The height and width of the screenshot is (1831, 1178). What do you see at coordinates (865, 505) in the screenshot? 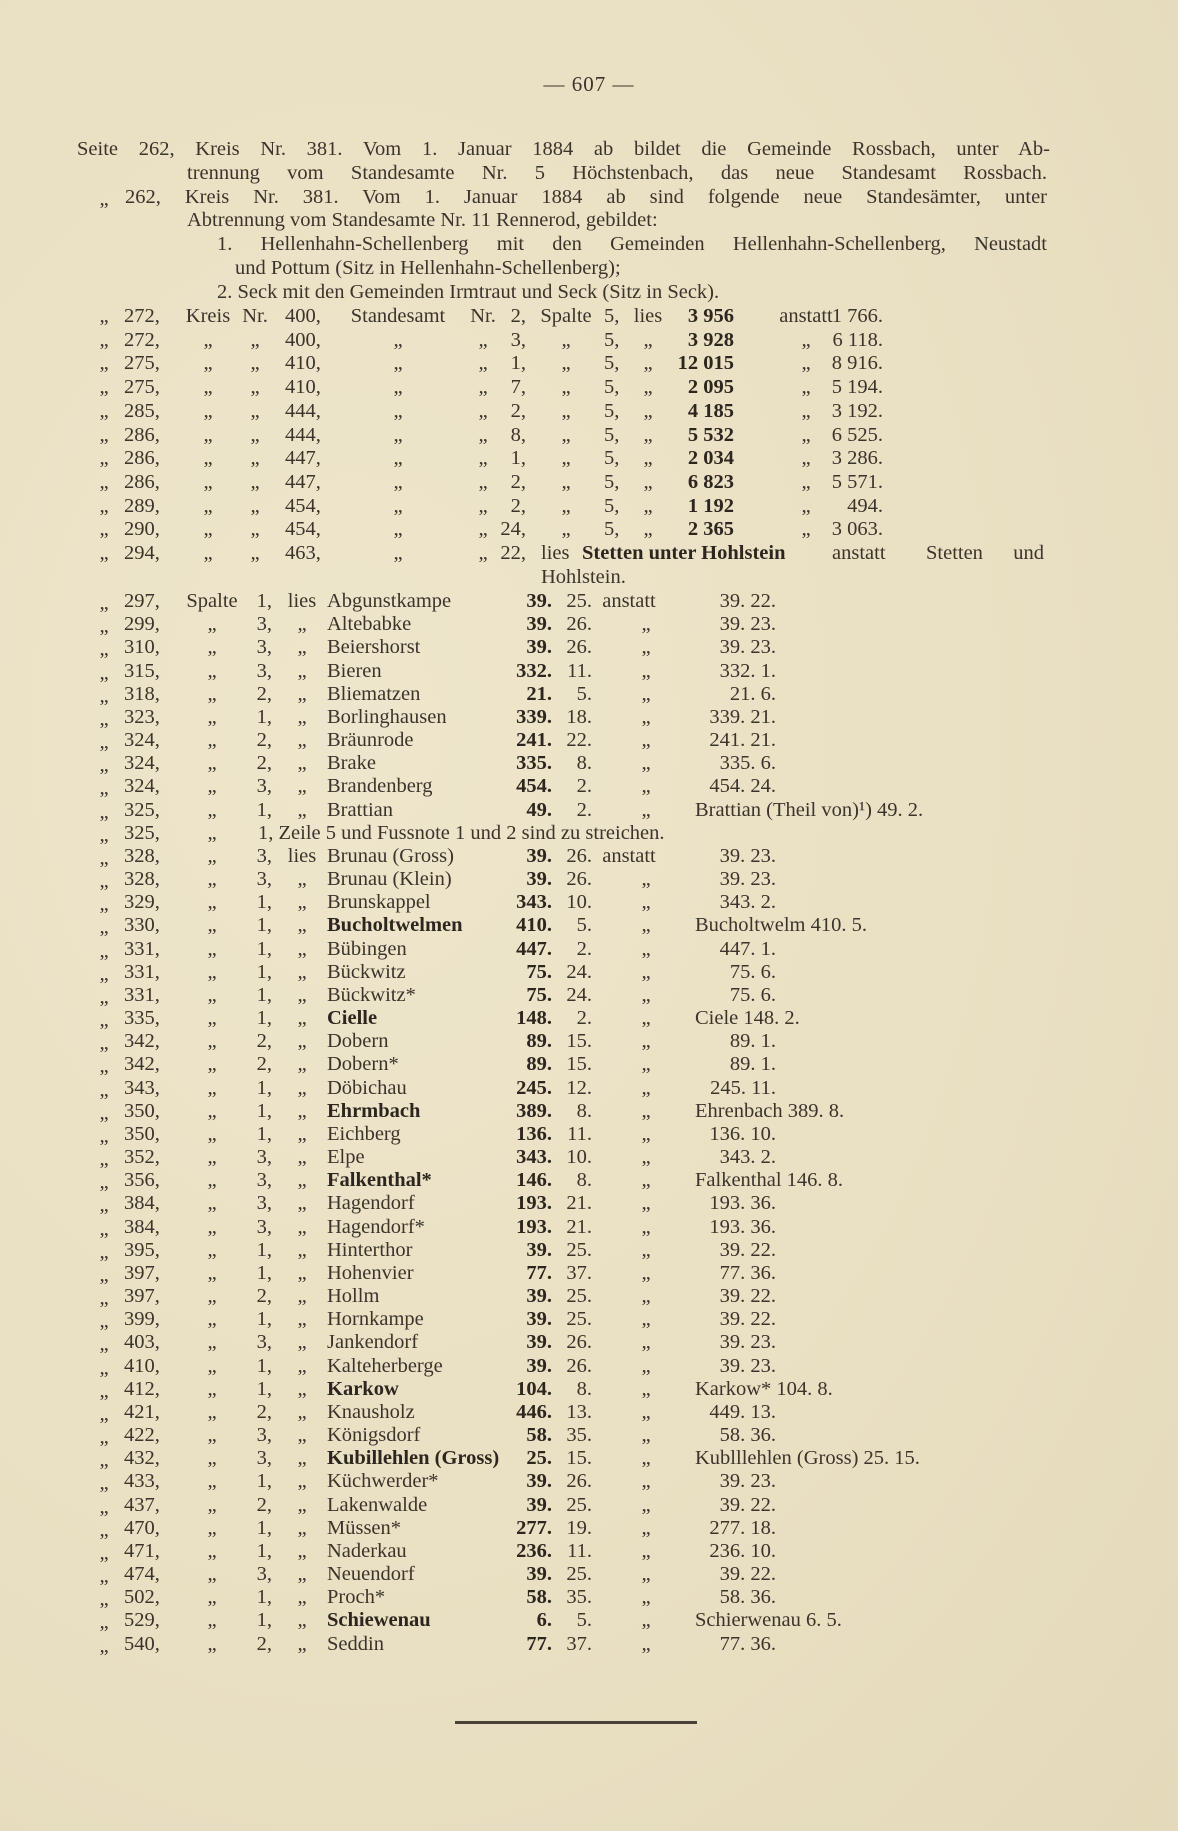
I see `row-old: 494.` at bounding box center [865, 505].